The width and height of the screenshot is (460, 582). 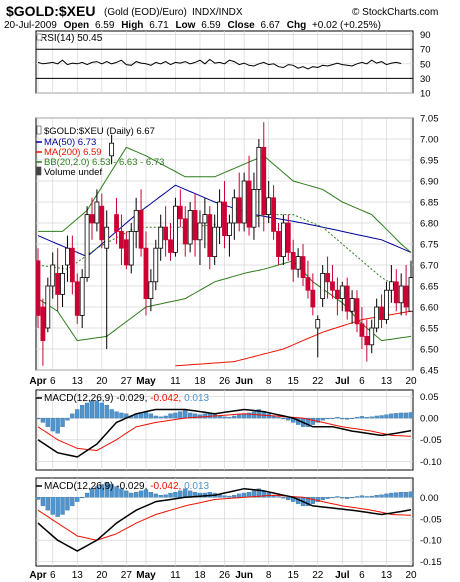 I want to click on price-legend-entry: MA(200) 6.59, so click(x=73, y=152).